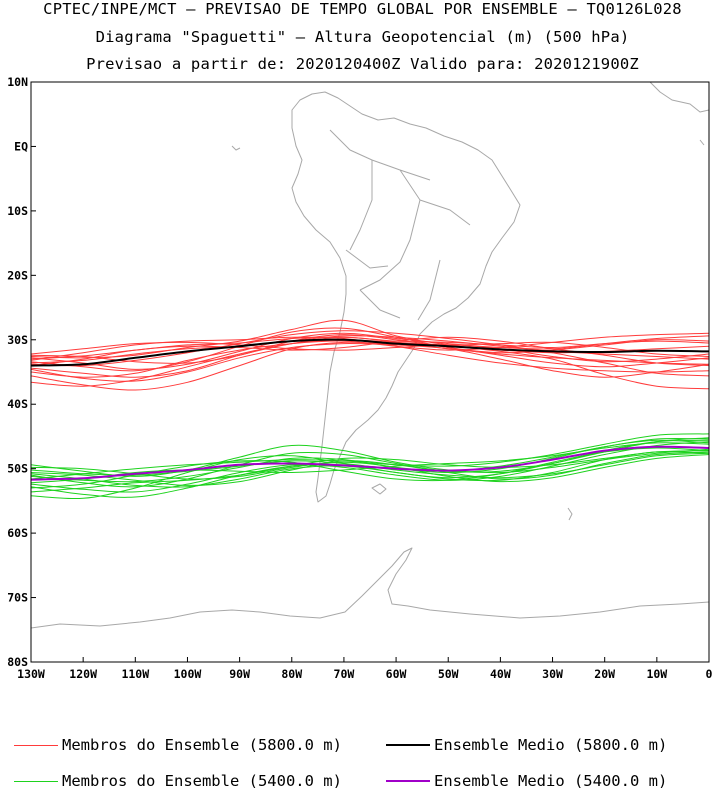 The height and width of the screenshot is (792, 725). I want to click on legend-item-mean-5800: Ensemble Medio (5800.0 m), so click(526, 745).